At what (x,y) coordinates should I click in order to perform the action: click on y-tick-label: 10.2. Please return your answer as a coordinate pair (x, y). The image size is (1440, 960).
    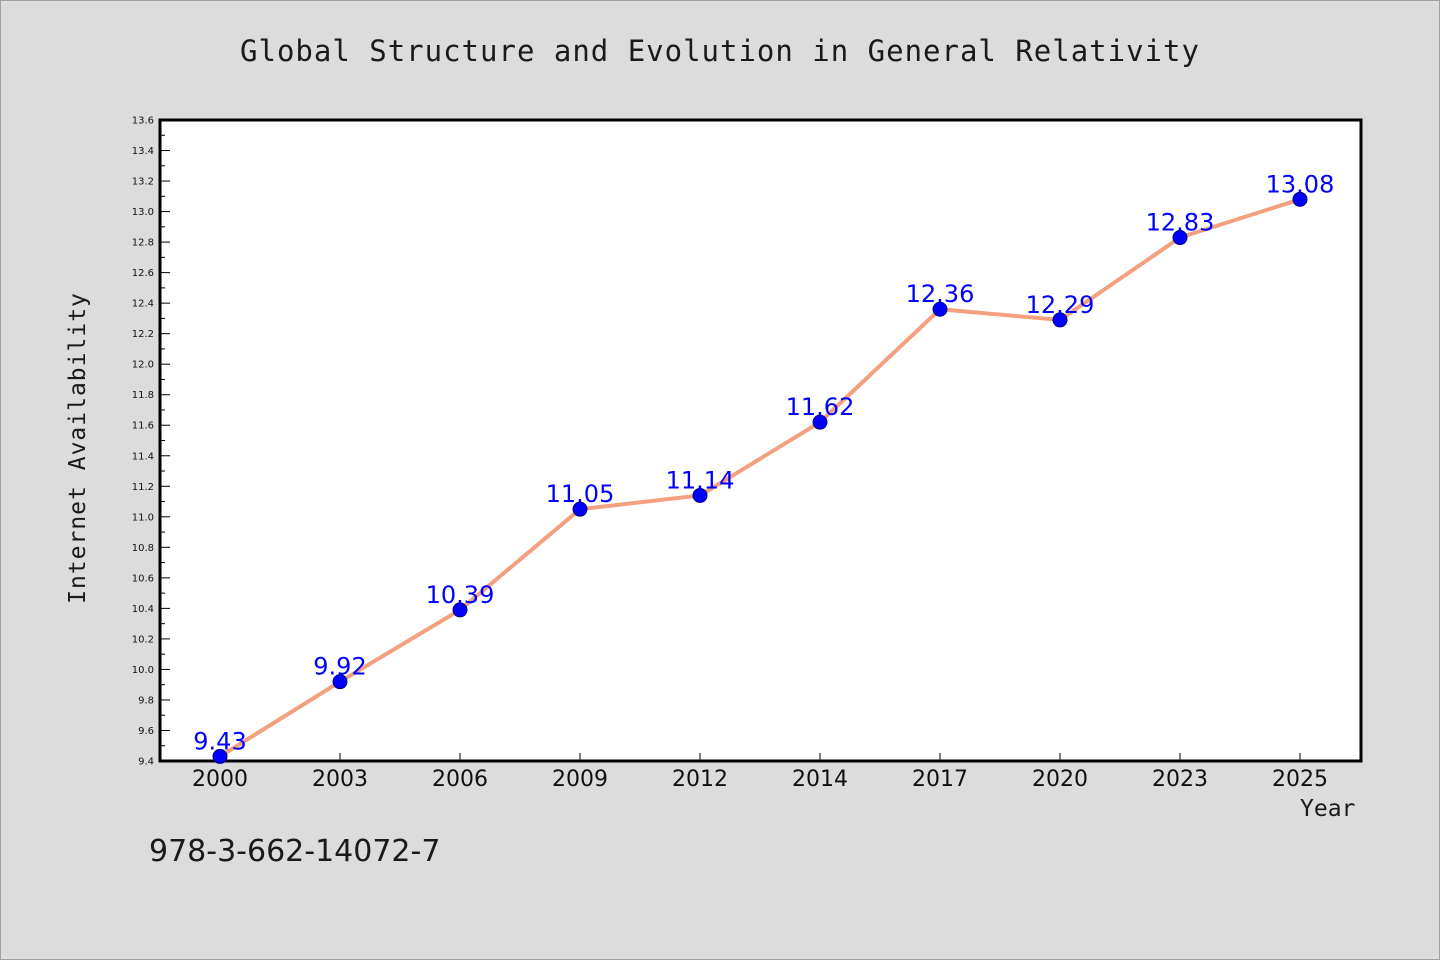
    Looking at the image, I should click on (143, 639).